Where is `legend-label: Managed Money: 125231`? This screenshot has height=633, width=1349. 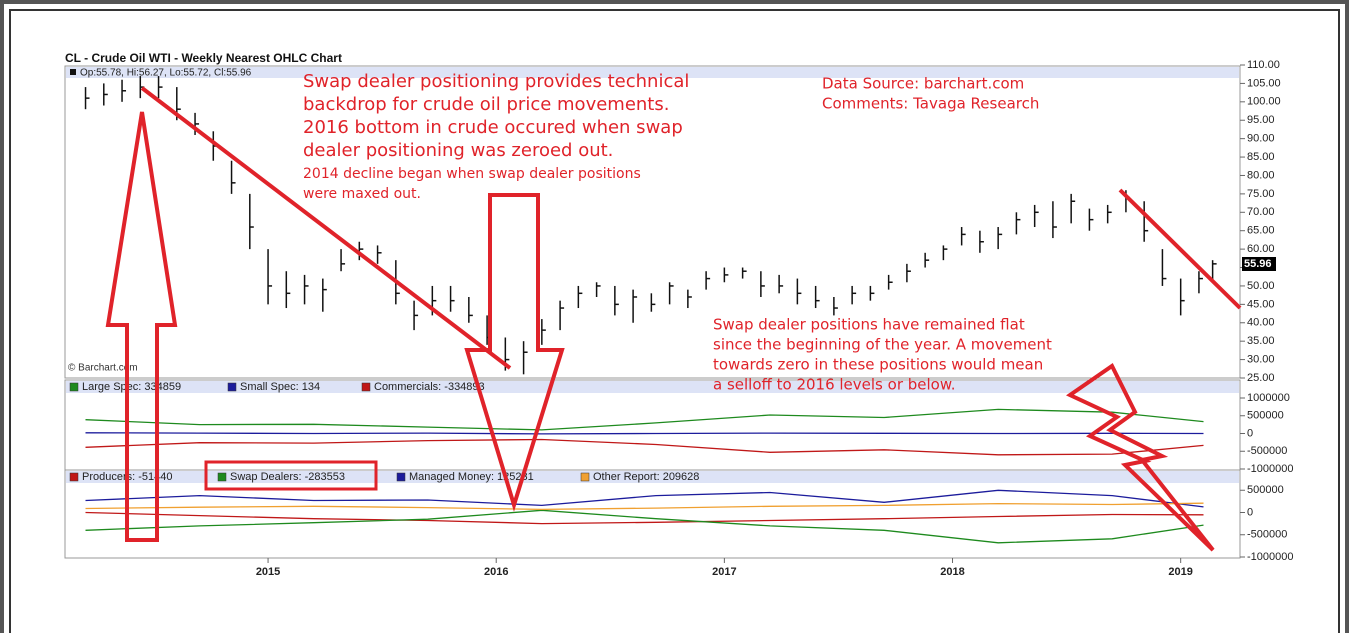
legend-label: Managed Money: 125231 is located at coordinates (471, 477).